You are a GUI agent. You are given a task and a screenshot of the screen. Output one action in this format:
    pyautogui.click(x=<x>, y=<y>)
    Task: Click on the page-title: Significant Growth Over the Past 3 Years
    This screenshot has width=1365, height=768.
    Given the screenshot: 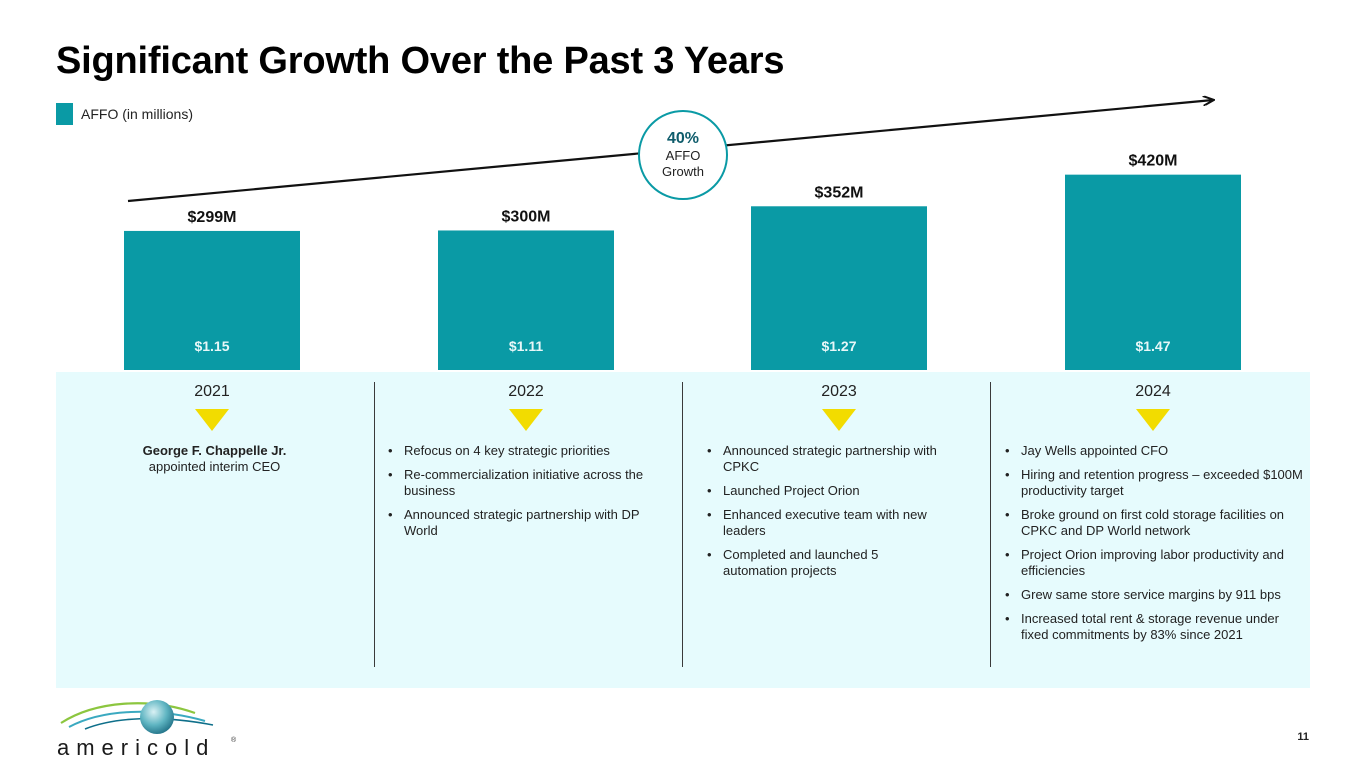 What is the action you would take?
    pyautogui.click(x=420, y=61)
    